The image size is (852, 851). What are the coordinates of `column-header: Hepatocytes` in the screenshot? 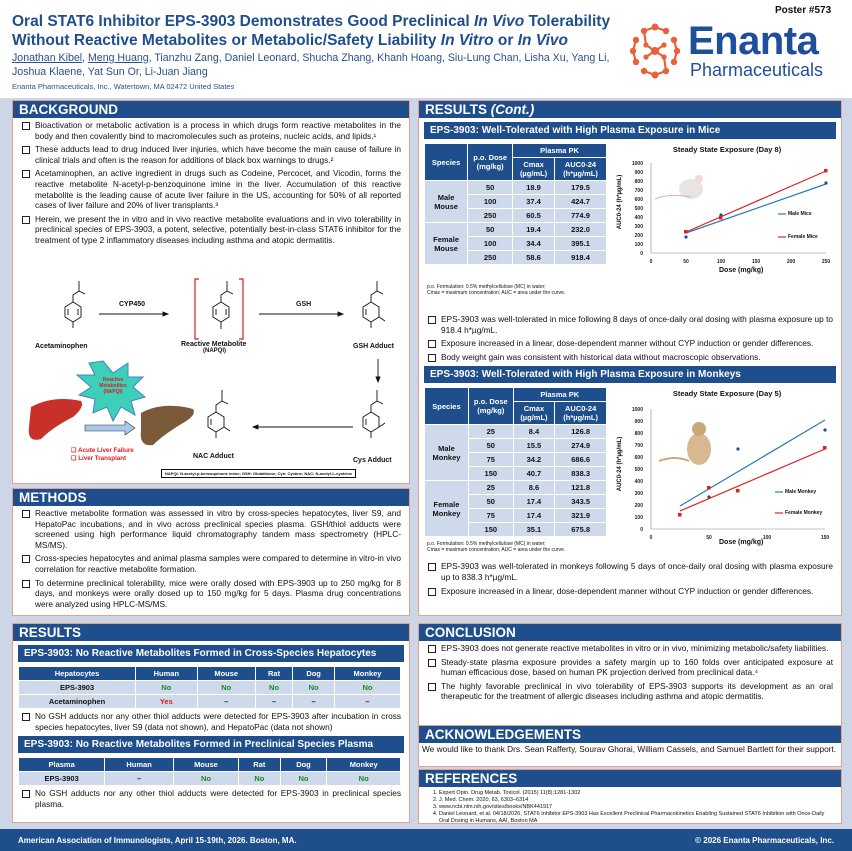 It's located at (77, 673).